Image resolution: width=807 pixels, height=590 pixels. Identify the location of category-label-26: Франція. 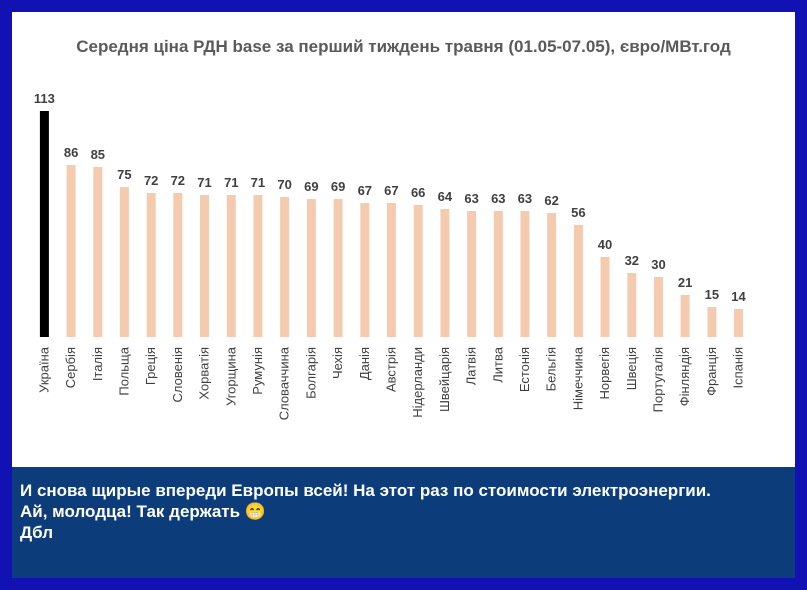
(711, 371).